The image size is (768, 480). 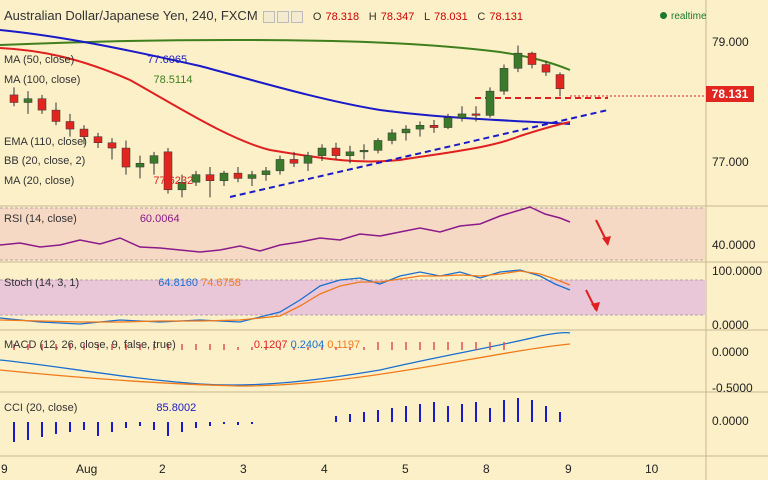 What do you see at coordinates (419, 153) in the screenshot?
I see `ascending-trendline` at bounding box center [419, 153].